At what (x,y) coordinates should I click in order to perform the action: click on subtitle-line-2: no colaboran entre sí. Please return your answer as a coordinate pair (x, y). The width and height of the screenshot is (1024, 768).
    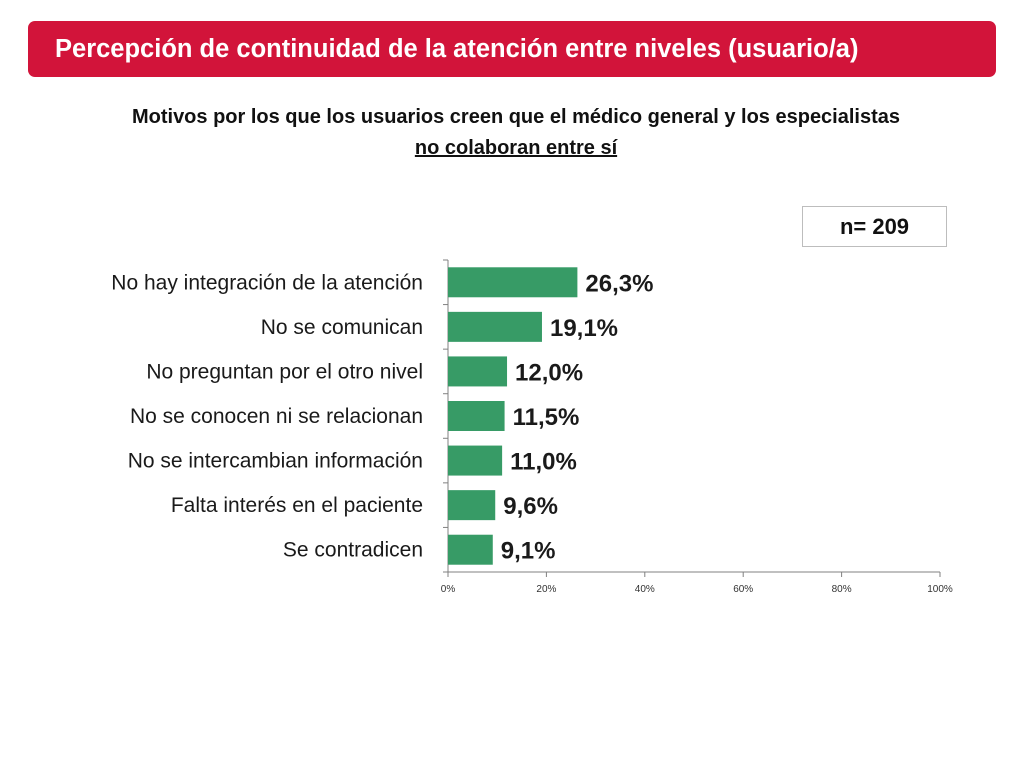
    Looking at the image, I should click on (516, 148).